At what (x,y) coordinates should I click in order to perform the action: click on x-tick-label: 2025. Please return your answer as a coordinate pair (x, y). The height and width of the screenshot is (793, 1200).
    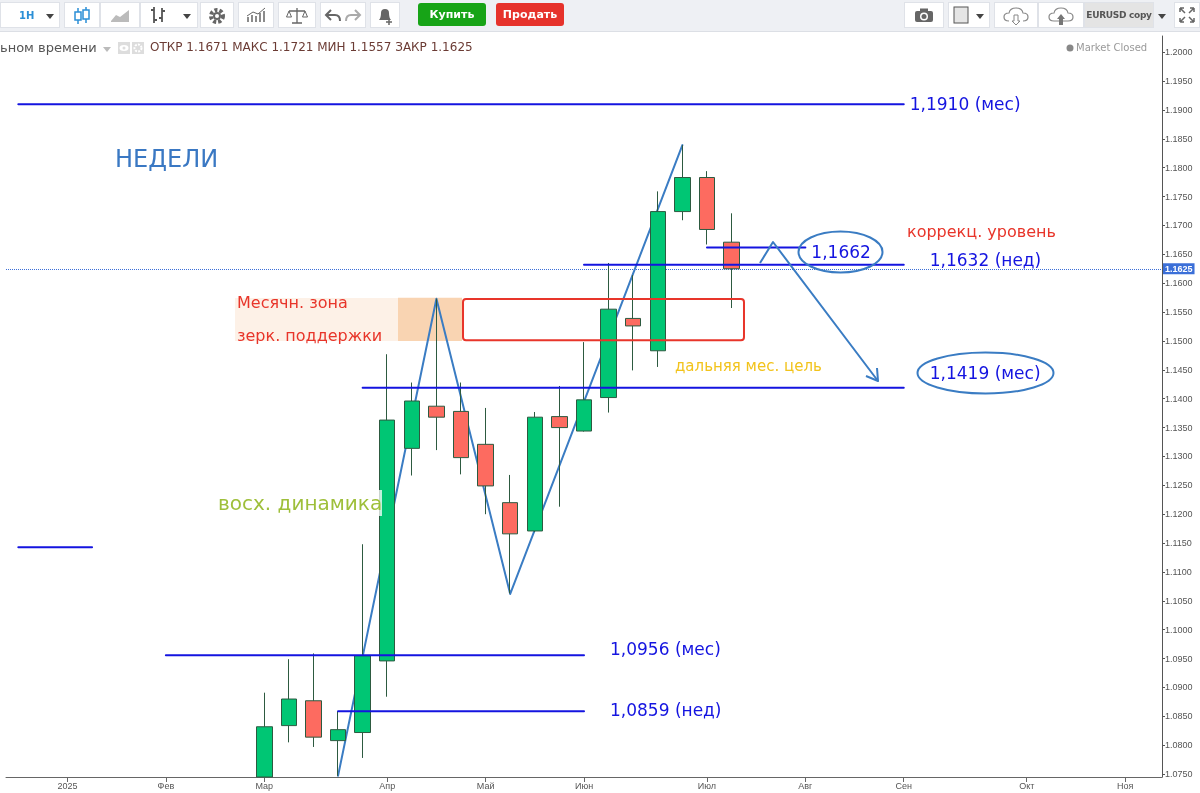
    Looking at the image, I should click on (67, 785).